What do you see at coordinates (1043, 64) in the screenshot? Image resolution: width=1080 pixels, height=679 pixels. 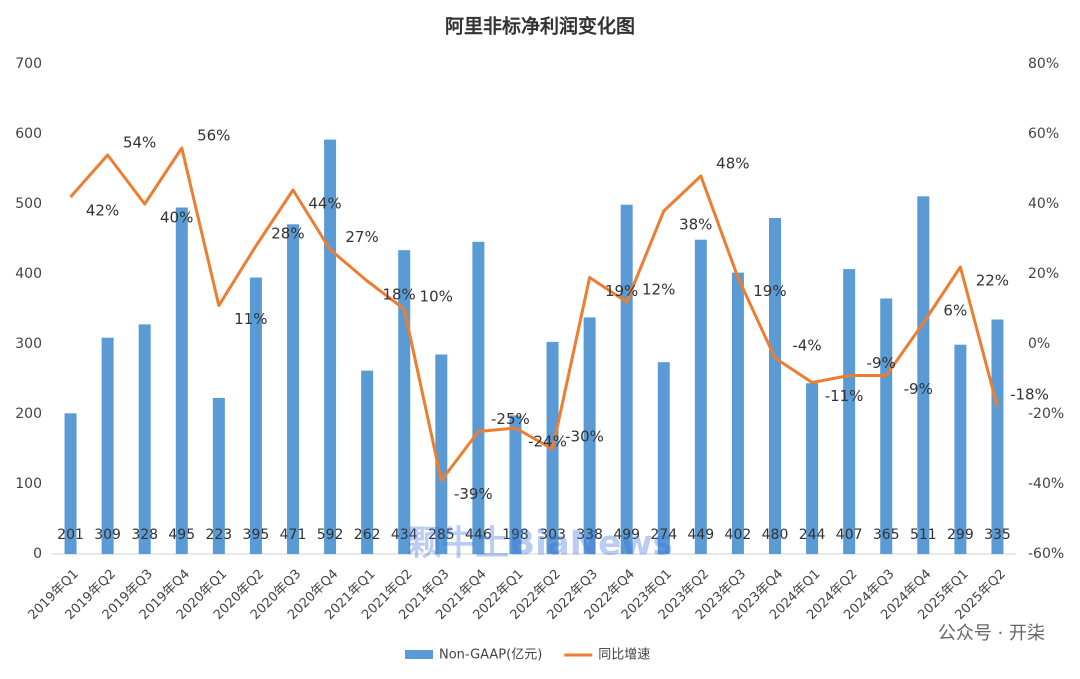 I see `y2-tick-label: 80%` at bounding box center [1043, 64].